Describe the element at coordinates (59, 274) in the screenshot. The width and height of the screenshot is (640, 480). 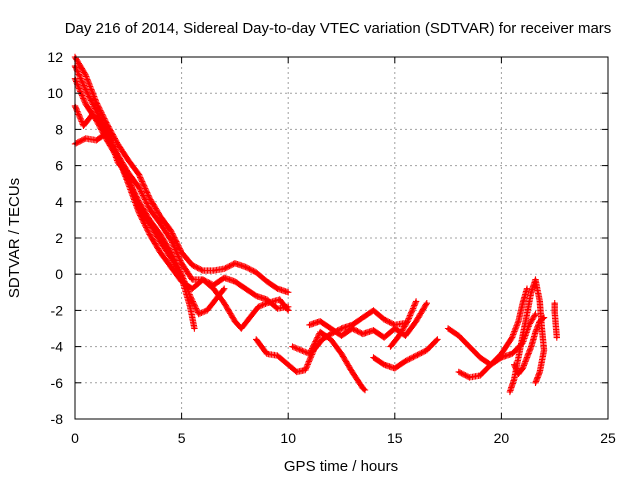
I see `y-tick-label: 0` at that location.